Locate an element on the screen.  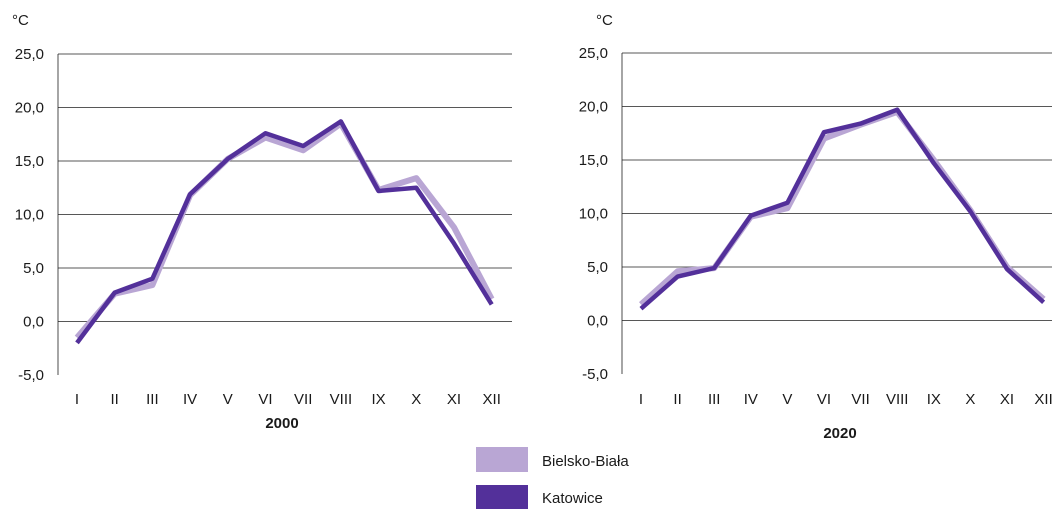
legend-label-bielsko: Bielsko-Biała is located at coordinates (585, 461).